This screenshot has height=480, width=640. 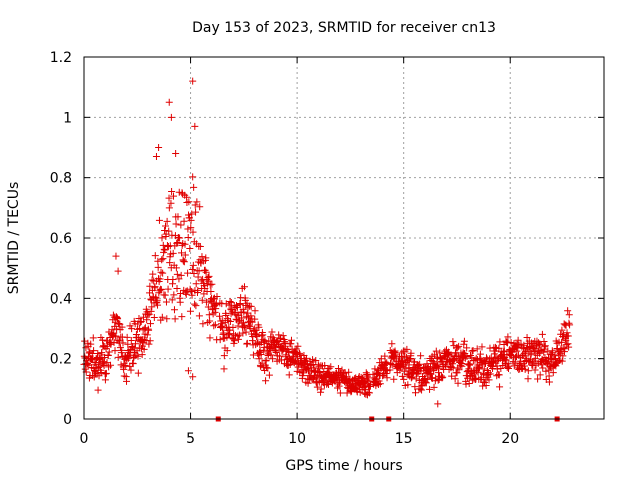 I want to click on x-tick-label: 20, so click(x=510, y=439).